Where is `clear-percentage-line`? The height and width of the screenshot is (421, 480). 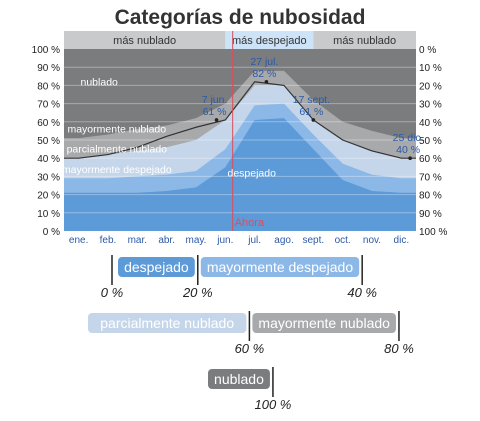 clear-percentage-line is located at coordinates (240, 120).